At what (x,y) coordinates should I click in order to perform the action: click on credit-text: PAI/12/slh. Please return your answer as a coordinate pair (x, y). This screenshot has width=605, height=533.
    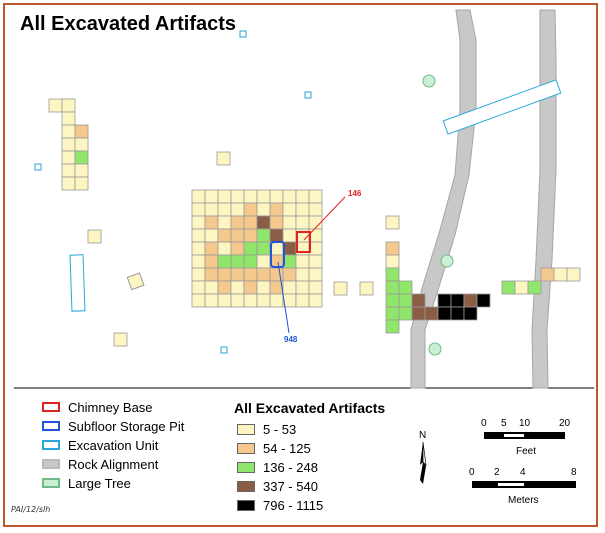
    Looking at the image, I should click on (31, 509).